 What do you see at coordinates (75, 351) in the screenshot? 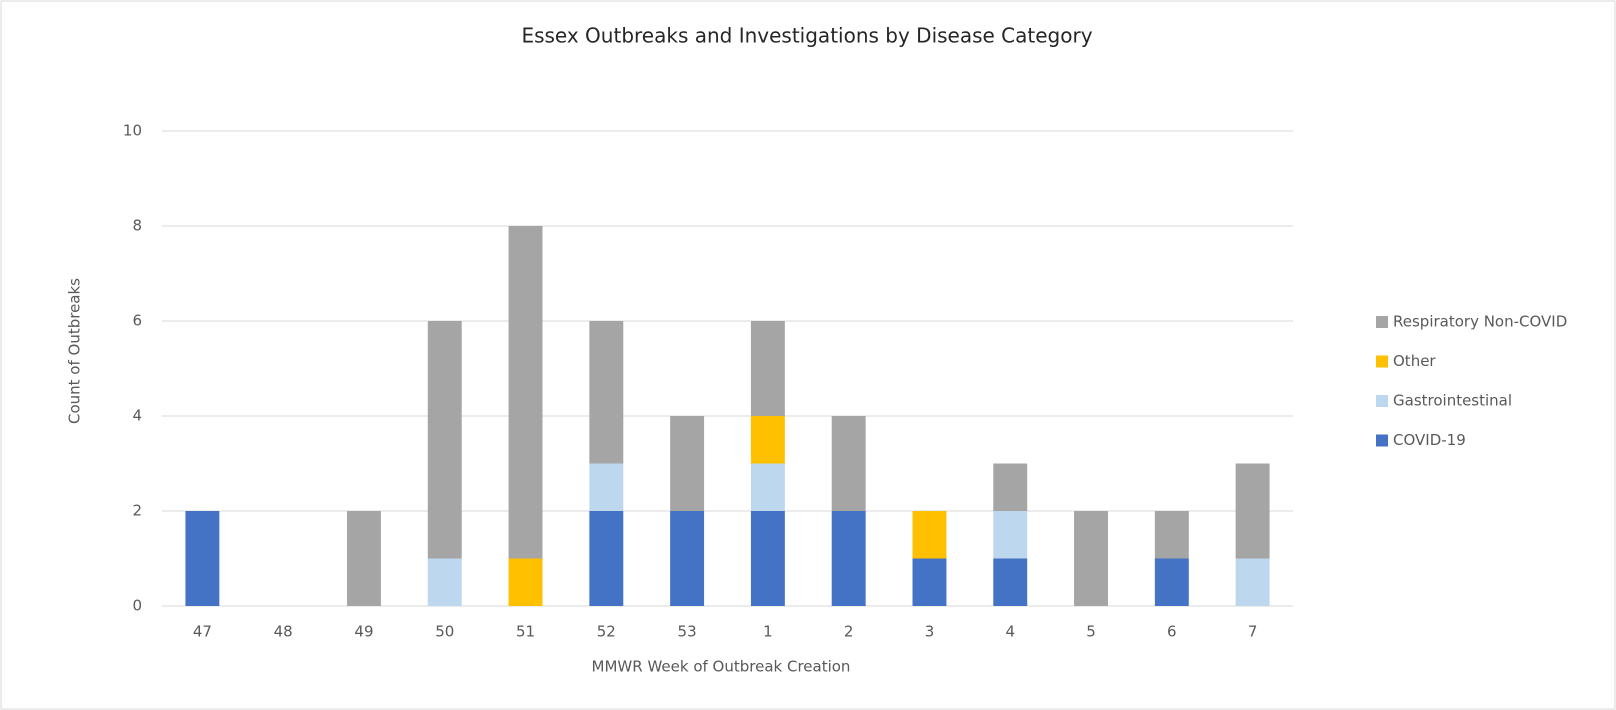
I see `y-axis-label: Count of Outbreaks` at bounding box center [75, 351].